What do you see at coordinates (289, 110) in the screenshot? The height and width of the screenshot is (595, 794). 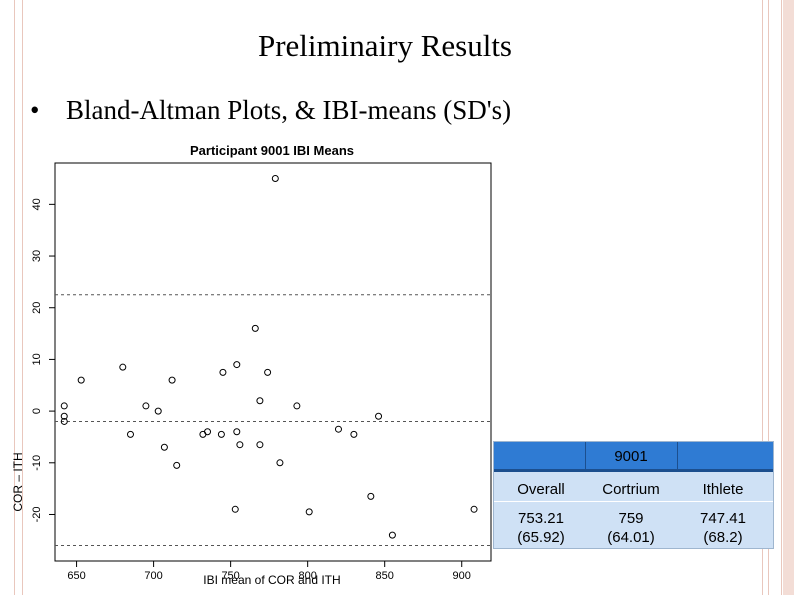 I see `bullet-text: Bland-Altman Plots, & IBI-means (SD's)` at bounding box center [289, 110].